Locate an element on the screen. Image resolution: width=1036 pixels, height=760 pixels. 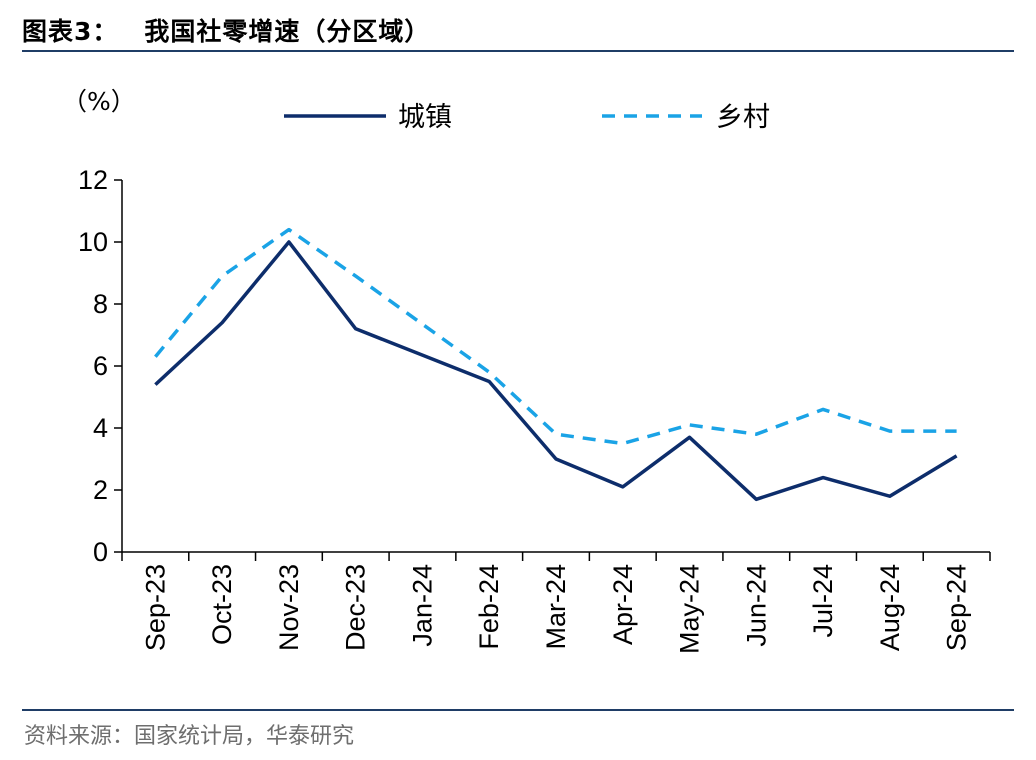
x-tick-label: Feb-24 is located at coordinates (489, 607).